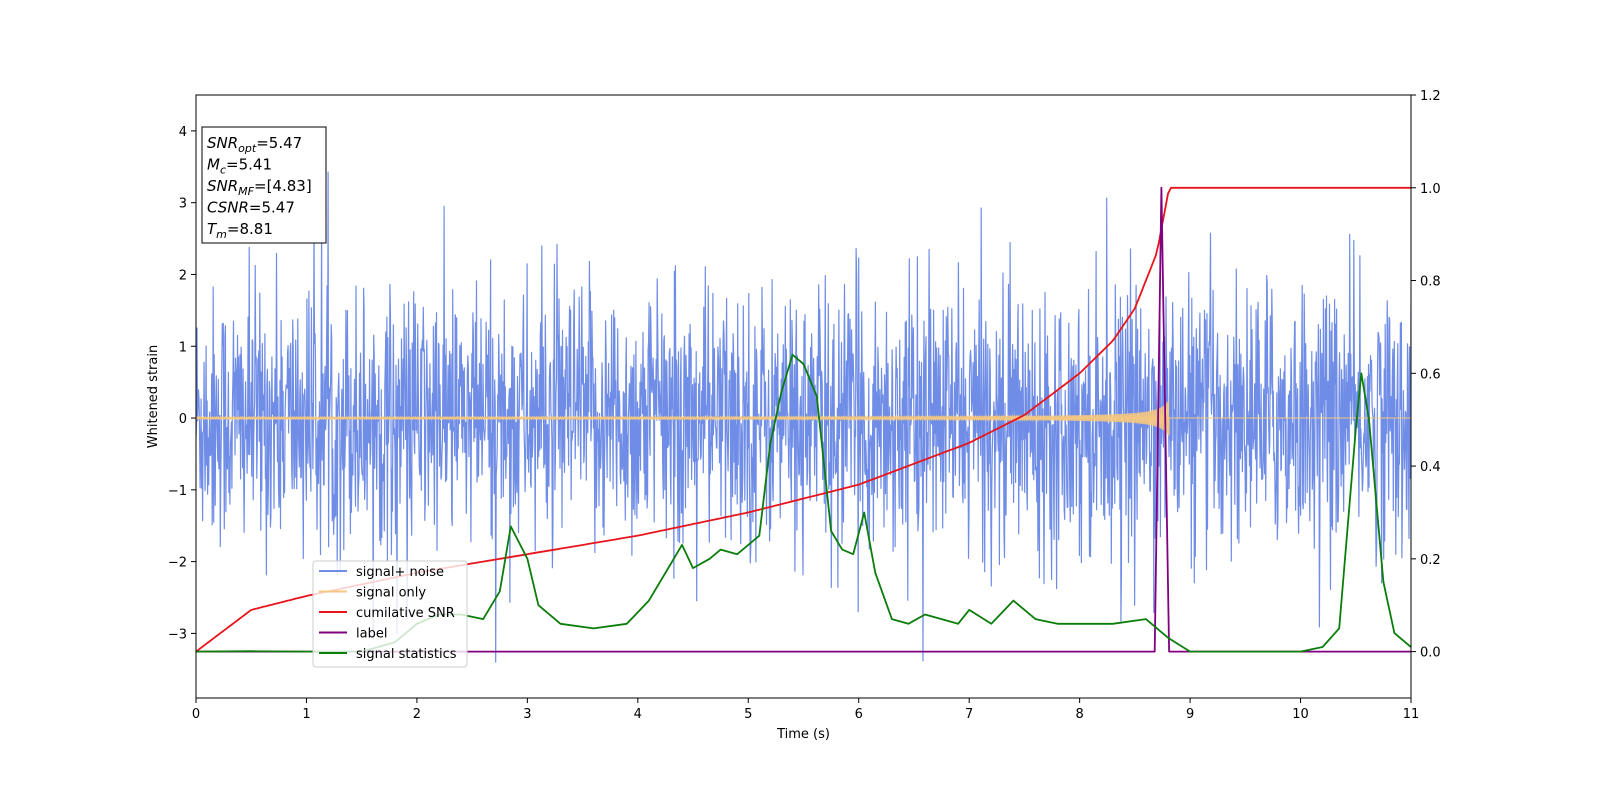  I want to click on x-tick-label: 1, so click(306, 714).